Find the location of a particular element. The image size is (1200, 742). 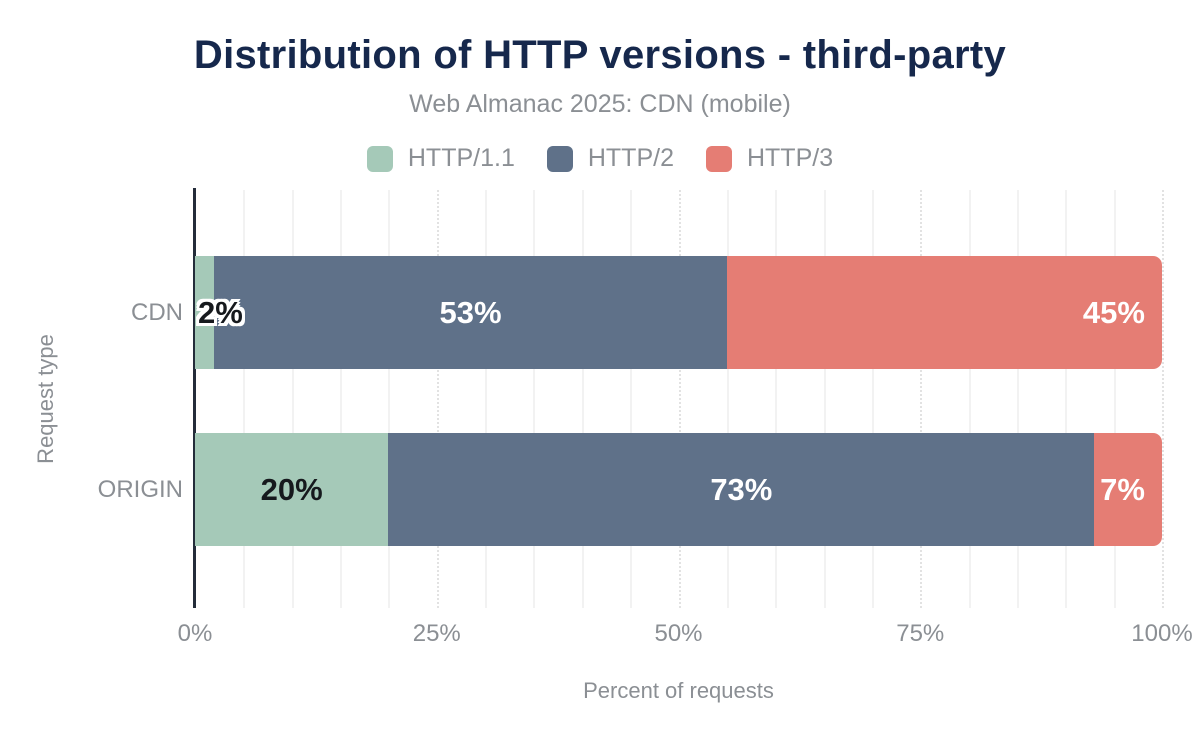

x-tick-label-25: 25% is located at coordinates (436, 633).